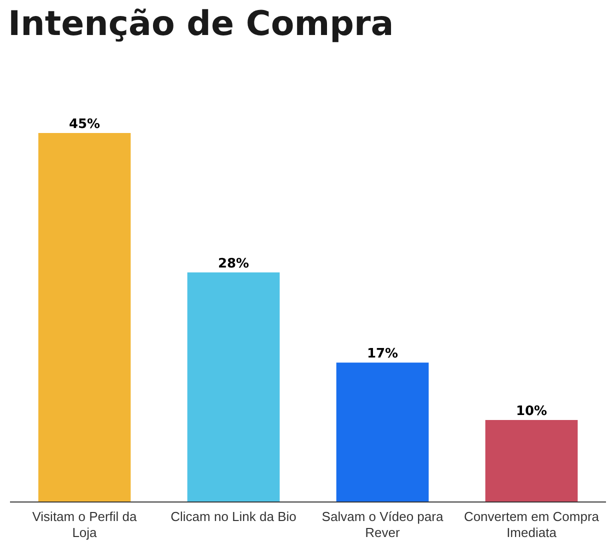 The height and width of the screenshot is (542, 614). I want to click on x-tick-label: Salvam o Vídeo para Rever, so click(383, 524).